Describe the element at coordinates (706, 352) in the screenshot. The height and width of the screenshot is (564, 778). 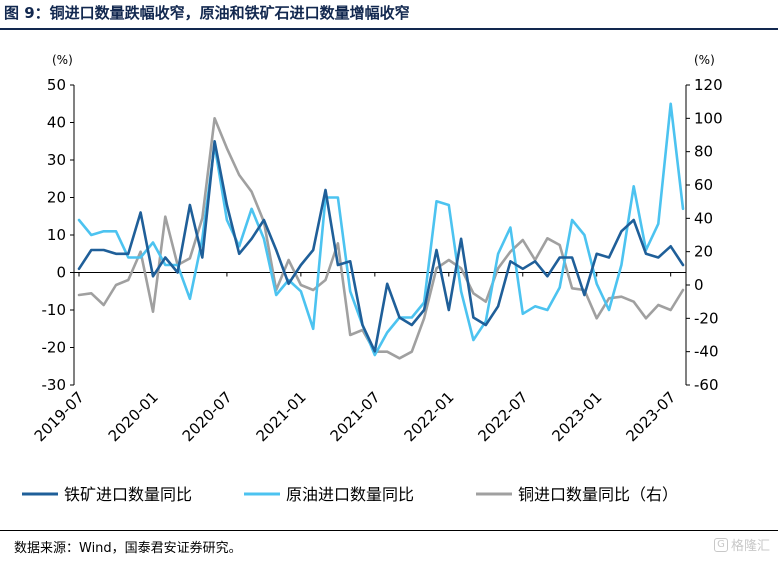
I see `y-right-tick-label: -40` at that location.